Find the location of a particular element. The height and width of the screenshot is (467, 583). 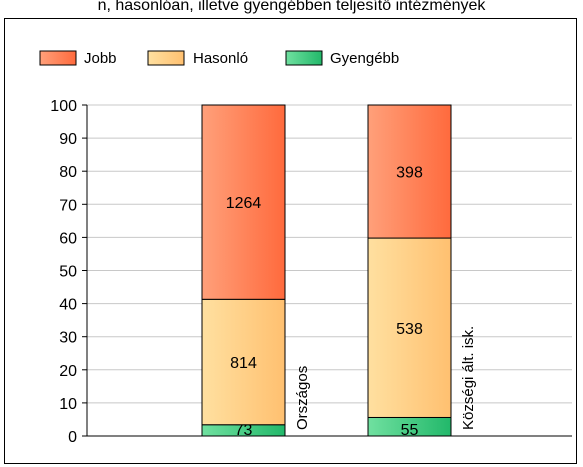

data-label-hasonlo: 814 is located at coordinates (243, 363).